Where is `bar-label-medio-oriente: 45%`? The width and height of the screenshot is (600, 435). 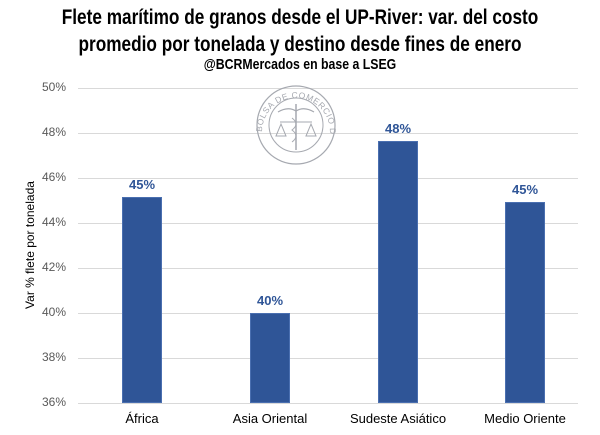 bar-label-medio-oriente: 45% is located at coordinates (525, 189).